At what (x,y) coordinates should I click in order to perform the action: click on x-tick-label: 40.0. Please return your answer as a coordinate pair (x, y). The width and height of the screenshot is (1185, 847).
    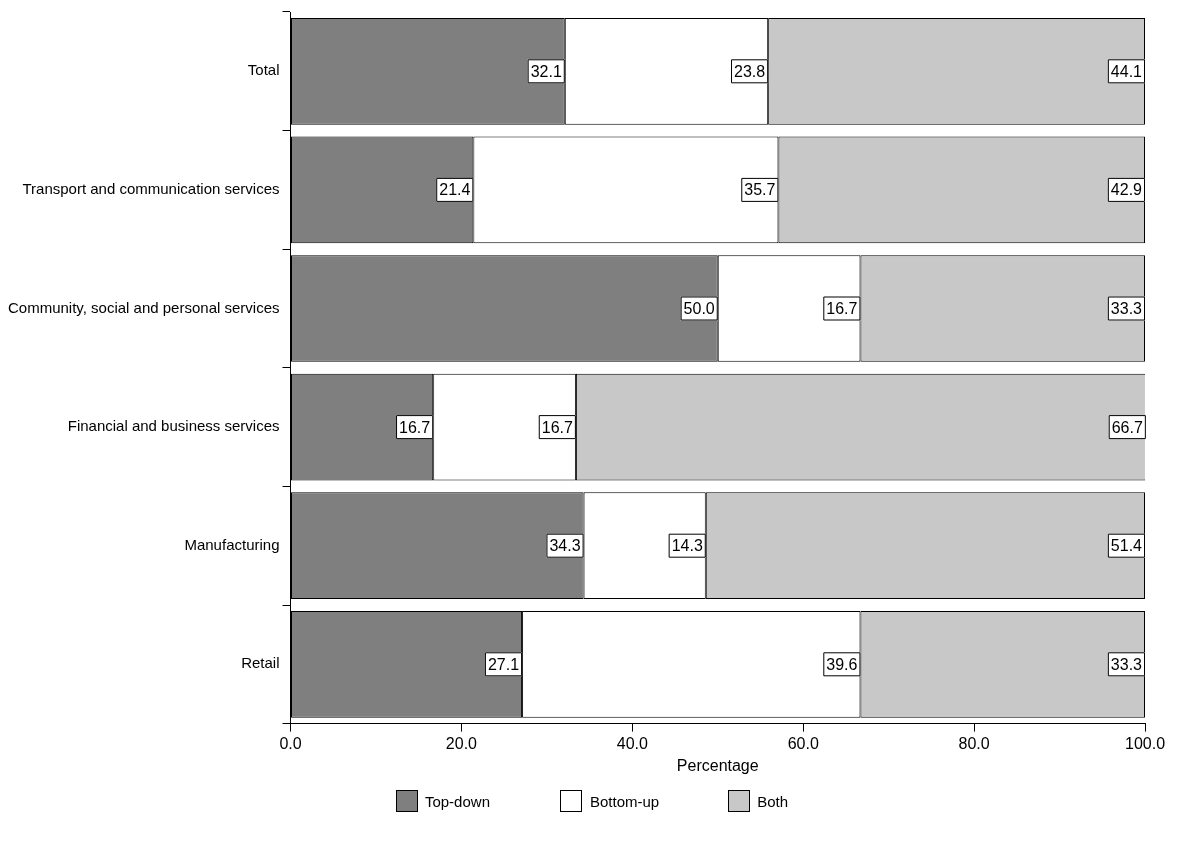
    Looking at the image, I should click on (632, 743).